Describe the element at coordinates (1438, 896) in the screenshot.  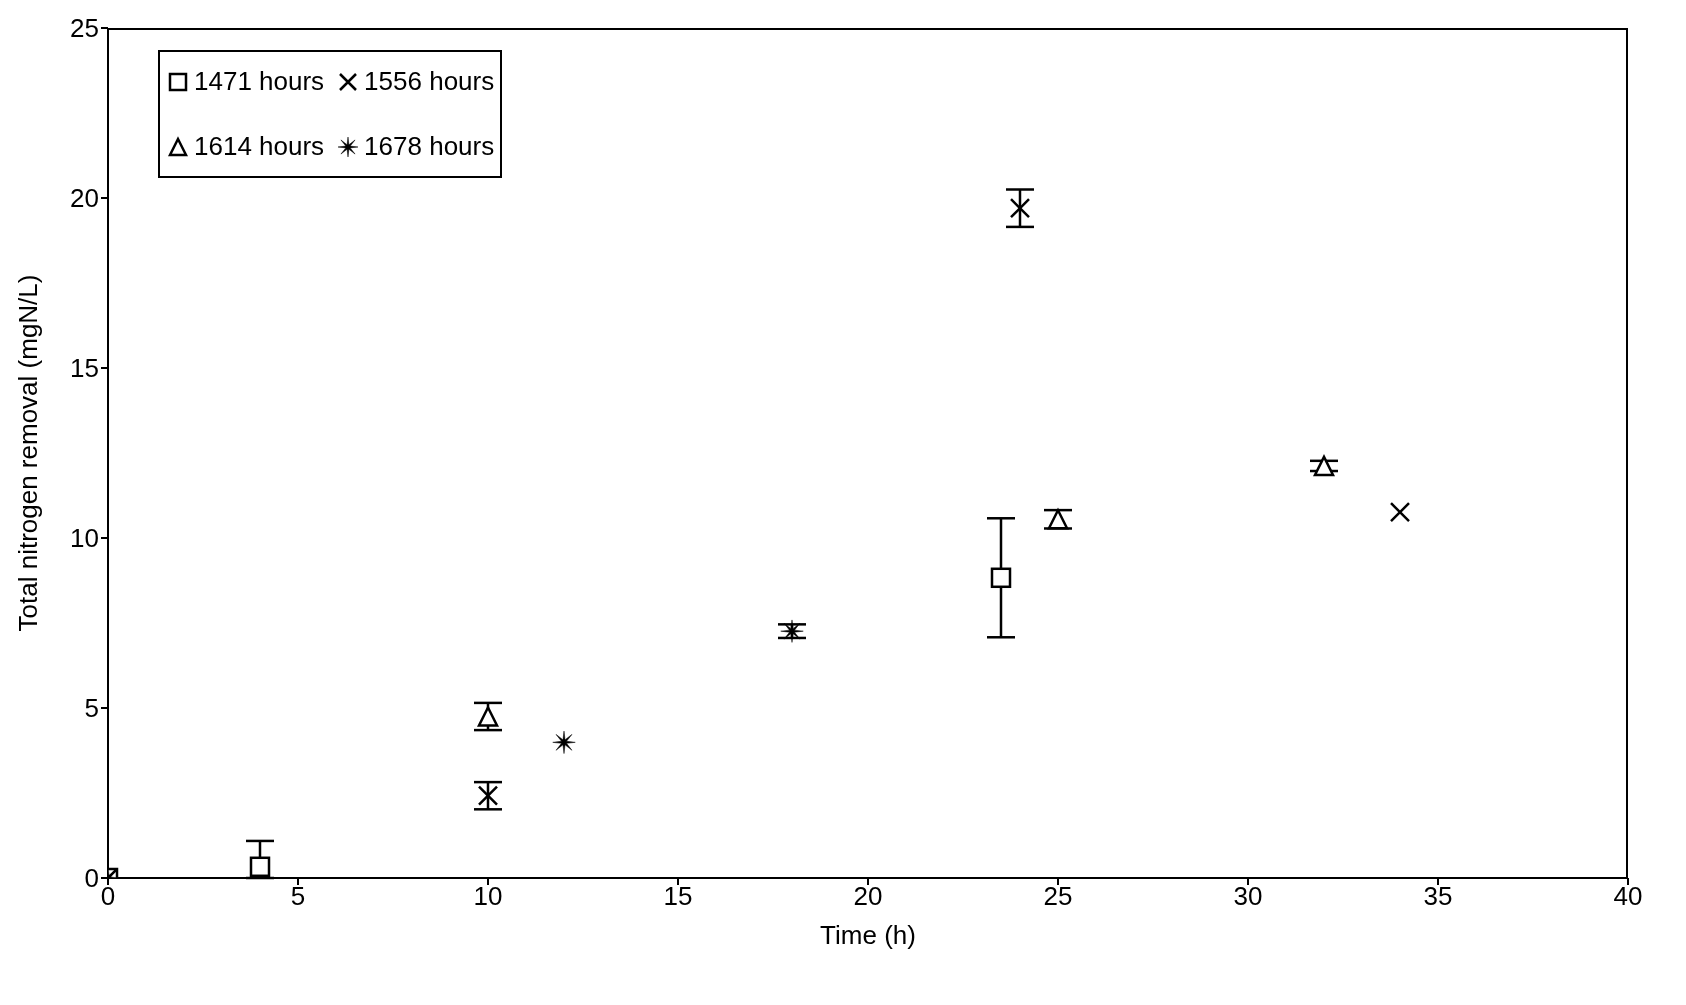
I see `x-tick-label: 35` at that location.